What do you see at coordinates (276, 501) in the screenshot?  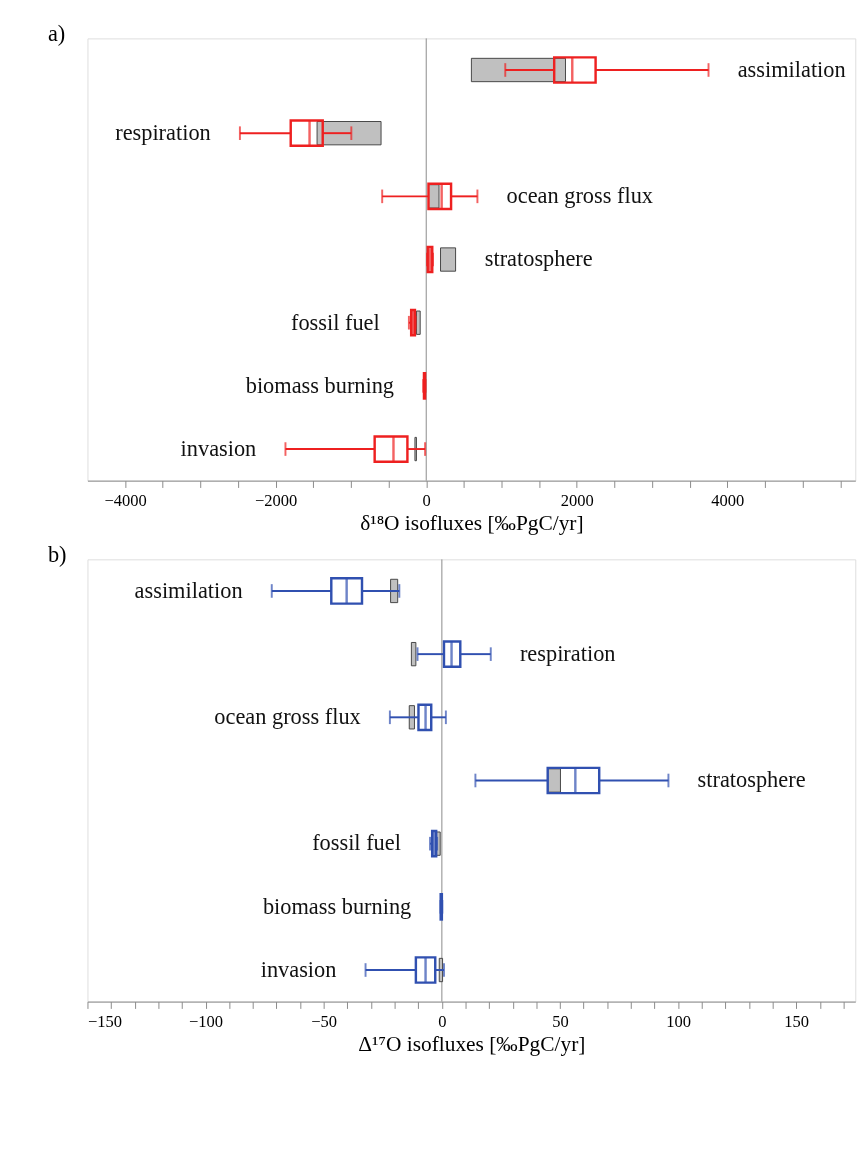 I see `x-tick-label: −2000` at bounding box center [276, 501].